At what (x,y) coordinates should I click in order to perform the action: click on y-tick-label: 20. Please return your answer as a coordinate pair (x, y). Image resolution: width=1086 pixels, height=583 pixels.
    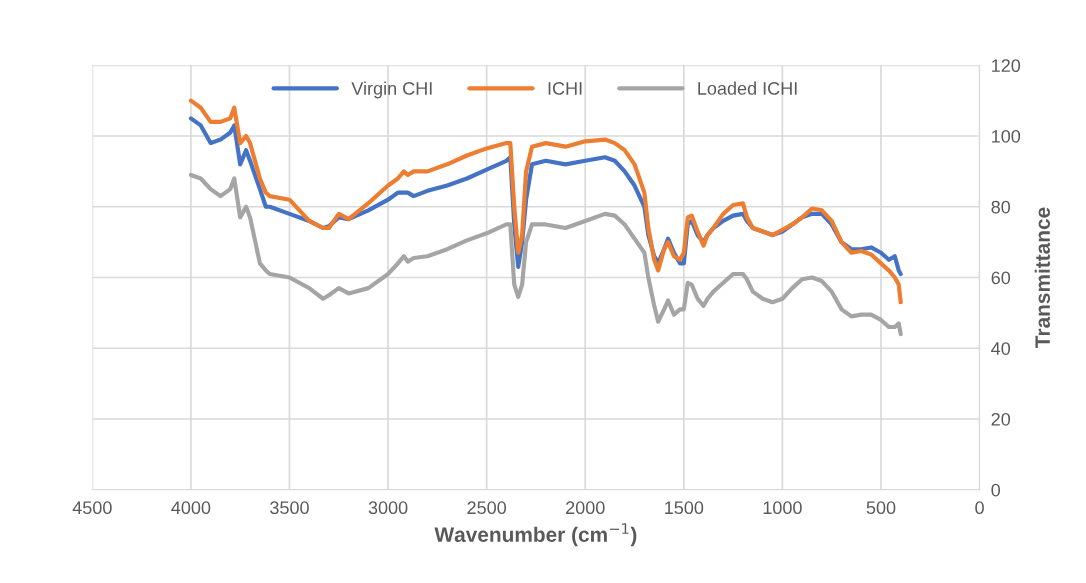
    Looking at the image, I should click on (1001, 419).